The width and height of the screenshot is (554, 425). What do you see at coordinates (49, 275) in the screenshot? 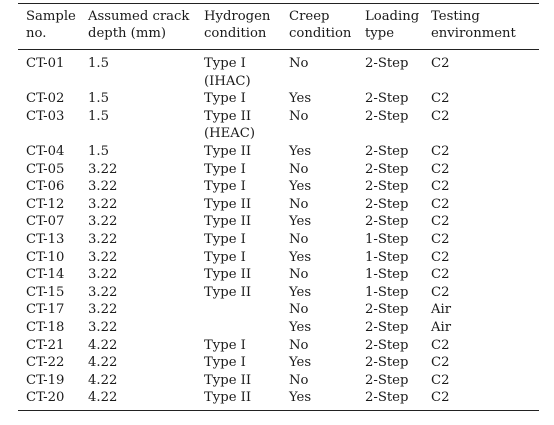
I see `cell-sample-no: CT-14` at bounding box center [49, 275].